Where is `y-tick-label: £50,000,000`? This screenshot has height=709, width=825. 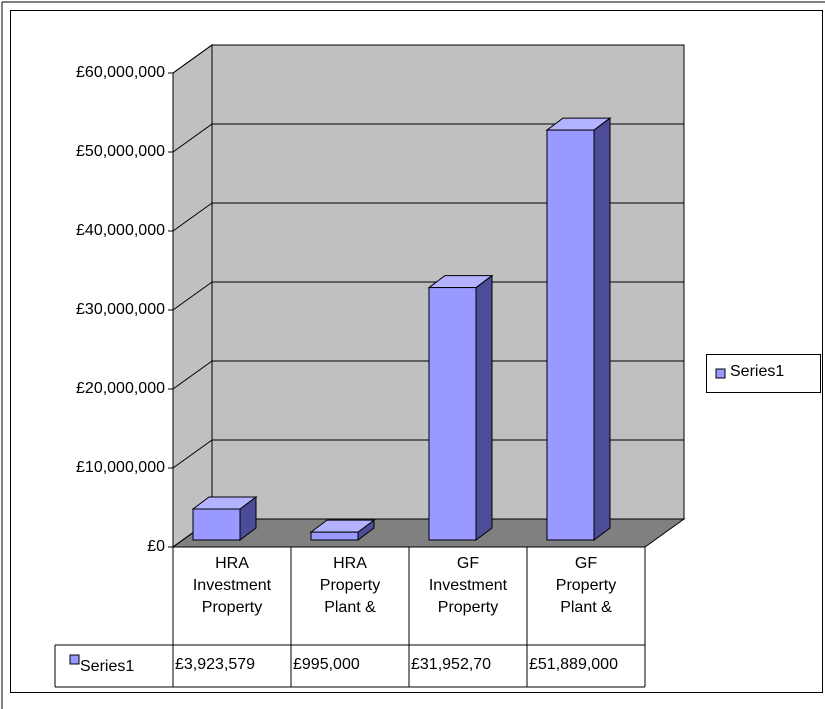
y-tick-label: £50,000,000 is located at coordinates (120, 151).